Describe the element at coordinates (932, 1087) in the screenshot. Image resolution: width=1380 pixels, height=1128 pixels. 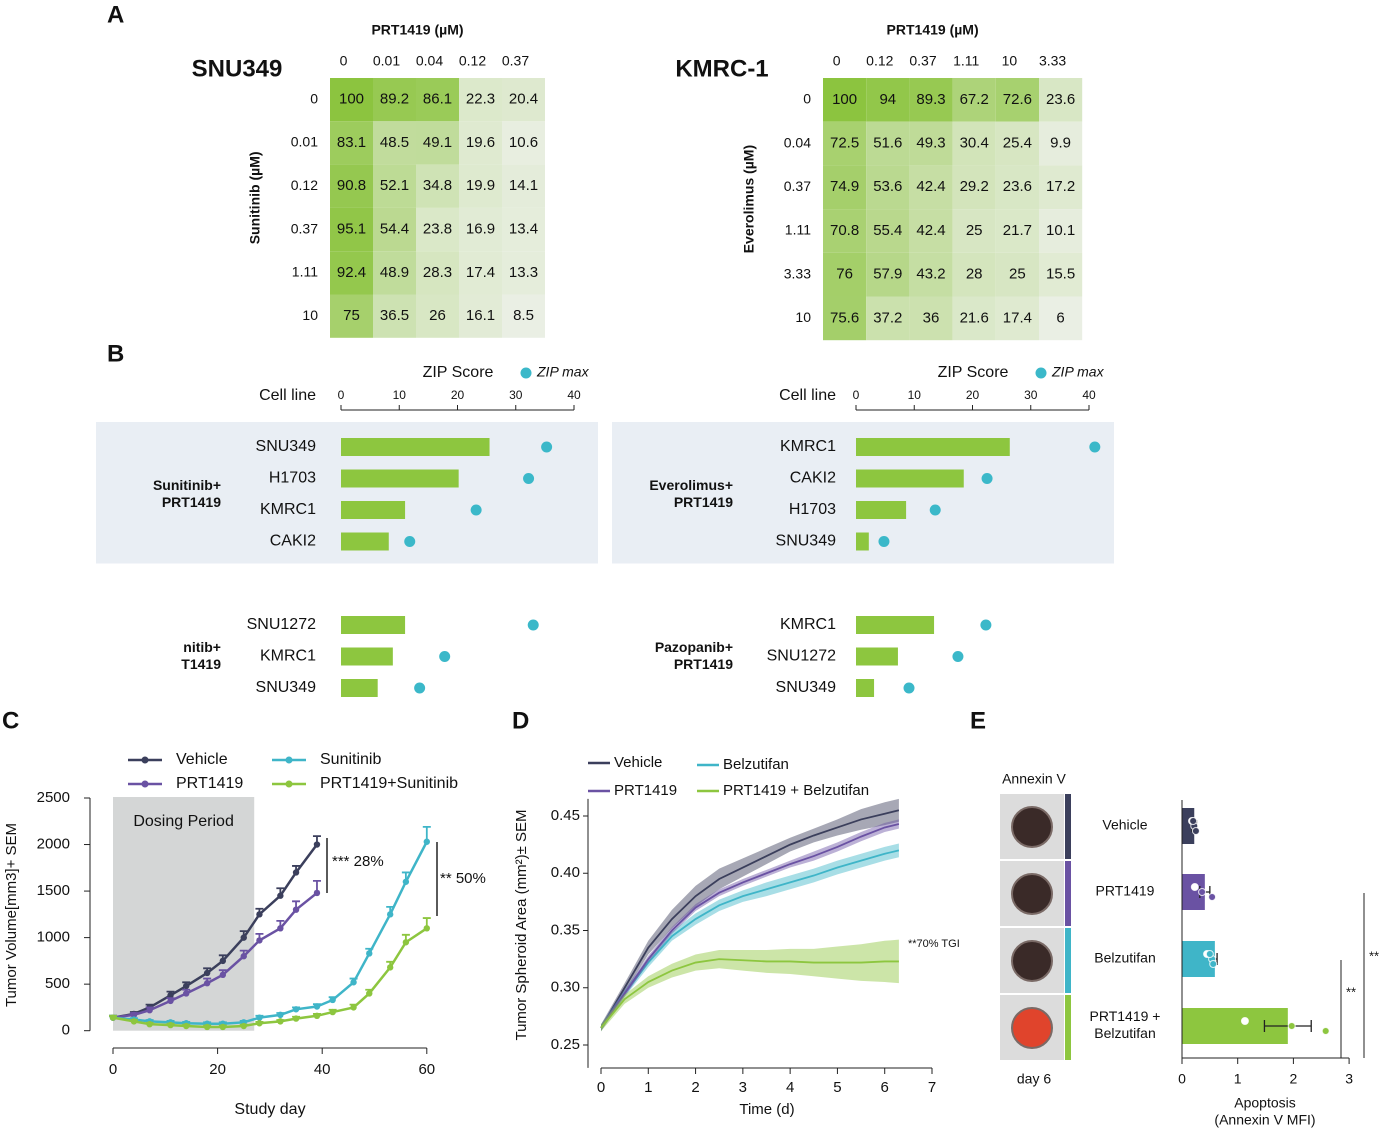
I see `x-tick-label: 7` at that location.